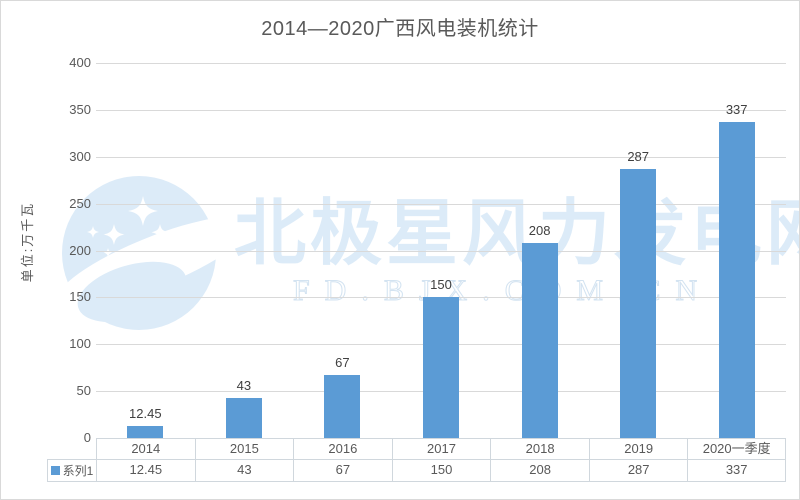 Image resolution: width=800 pixels, height=500 pixels. I want to click on y-axis-tick-label: 100, so click(80, 344).